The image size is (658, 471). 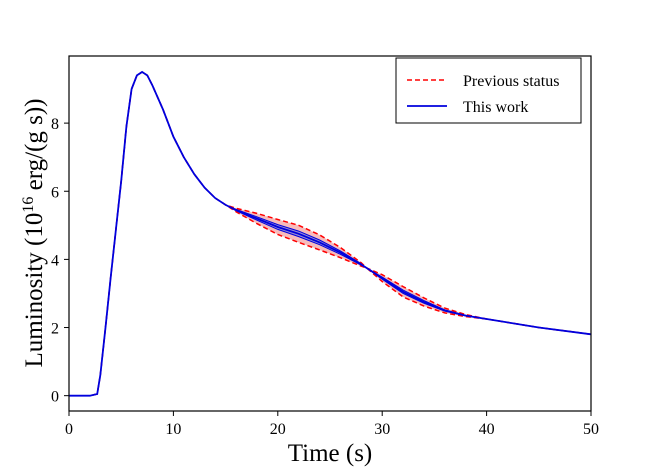 I want to click on legend-box, so click(x=488, y=90).